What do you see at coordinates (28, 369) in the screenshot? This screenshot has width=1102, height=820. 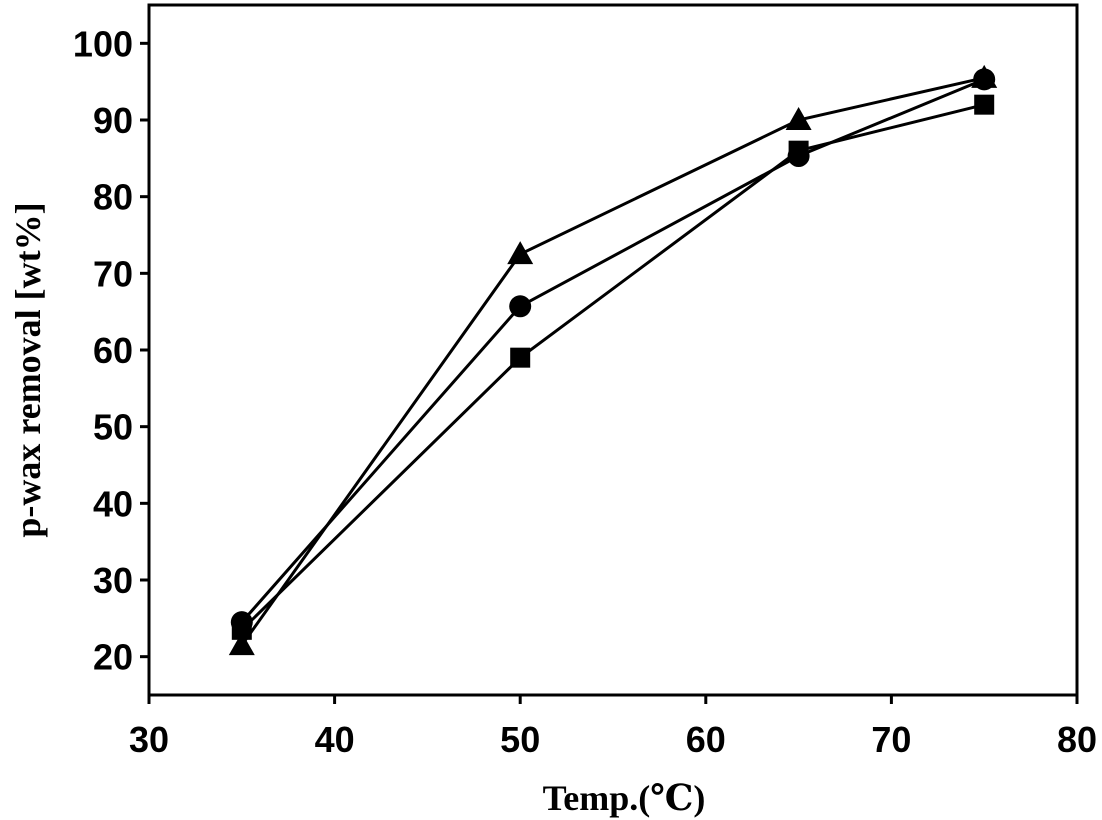 I see `y-axis-title: p-wax removal [wt%]` at bounding box center [28, 369].